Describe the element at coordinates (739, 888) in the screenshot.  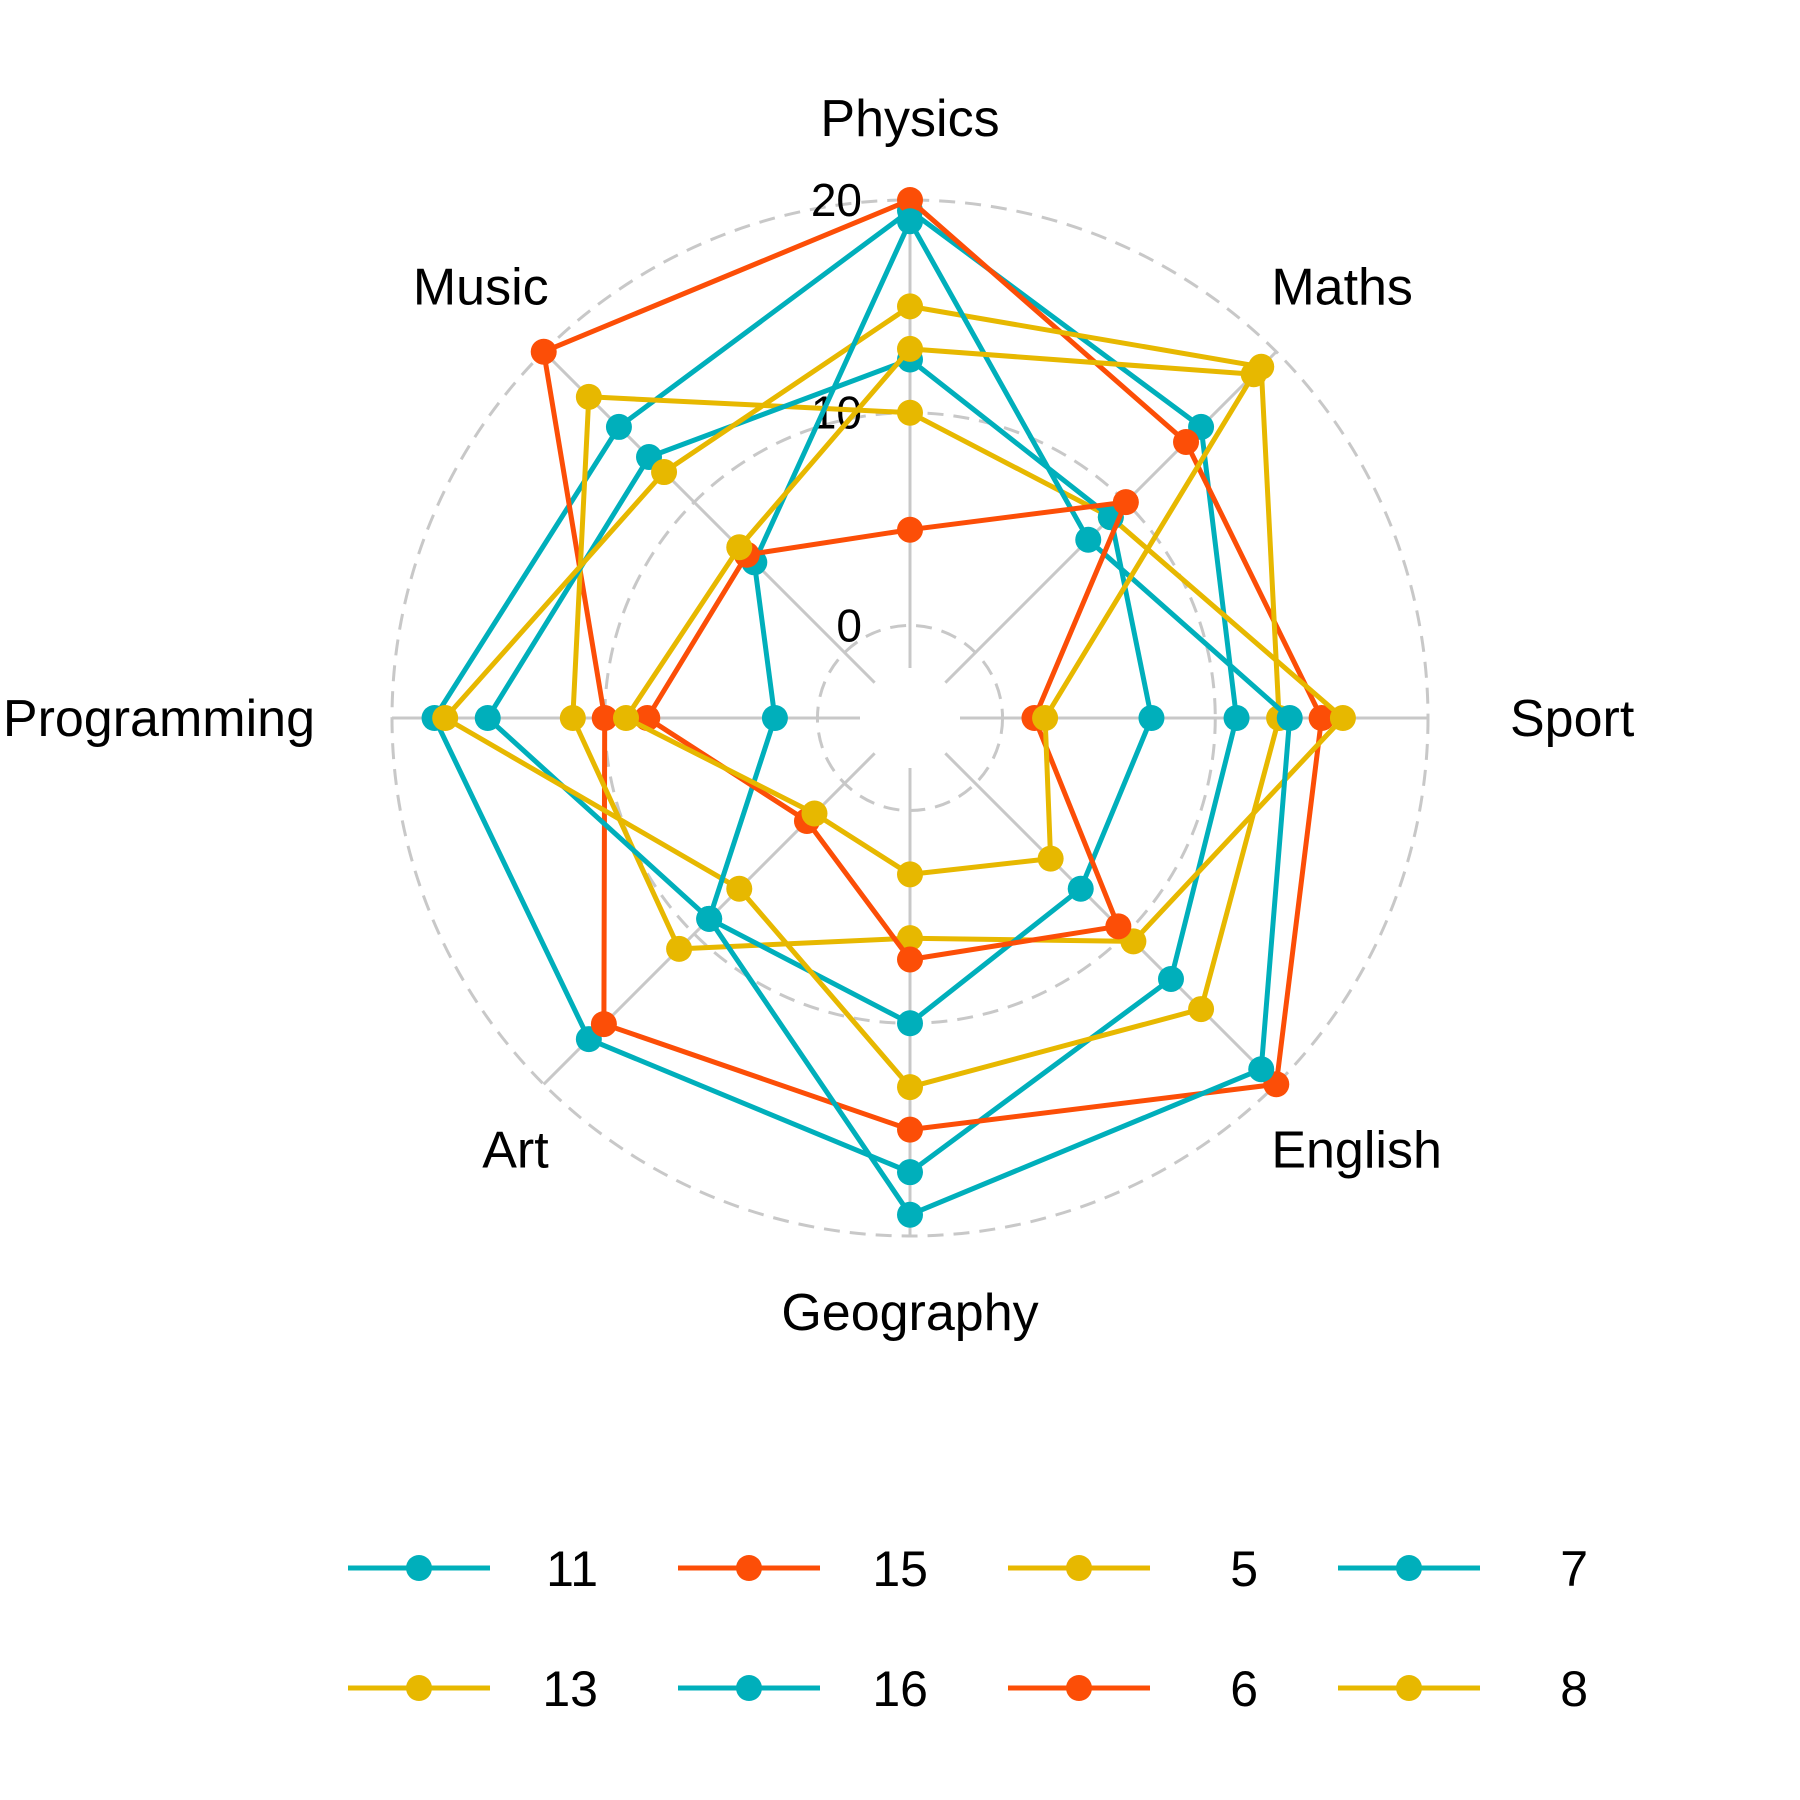
I see `data-point-13-art` at that location.